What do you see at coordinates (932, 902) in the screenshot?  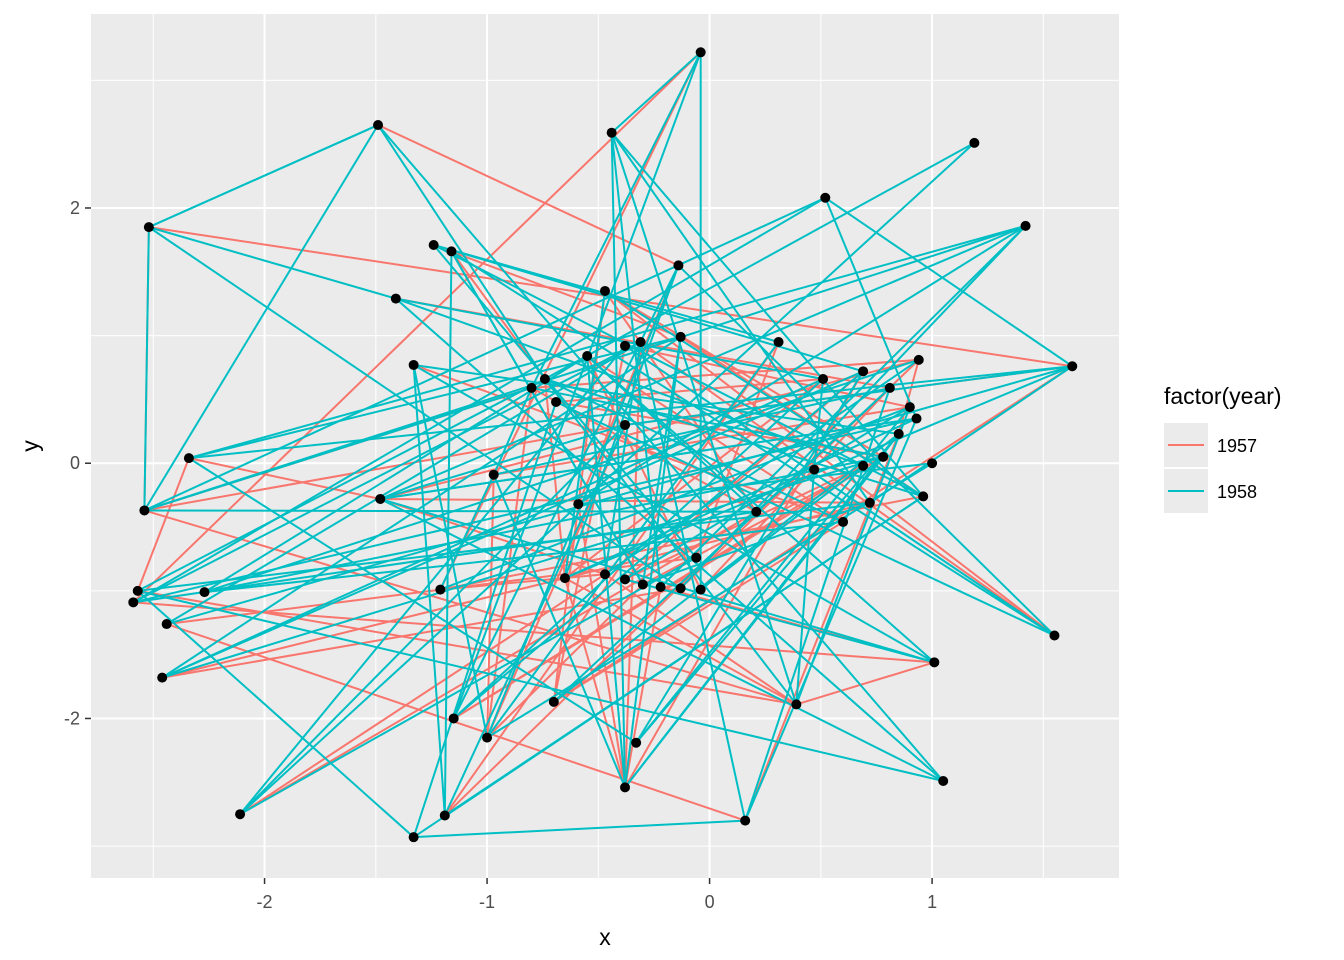 I see `x-tick-label: 1` at bounding box center [932, 902].